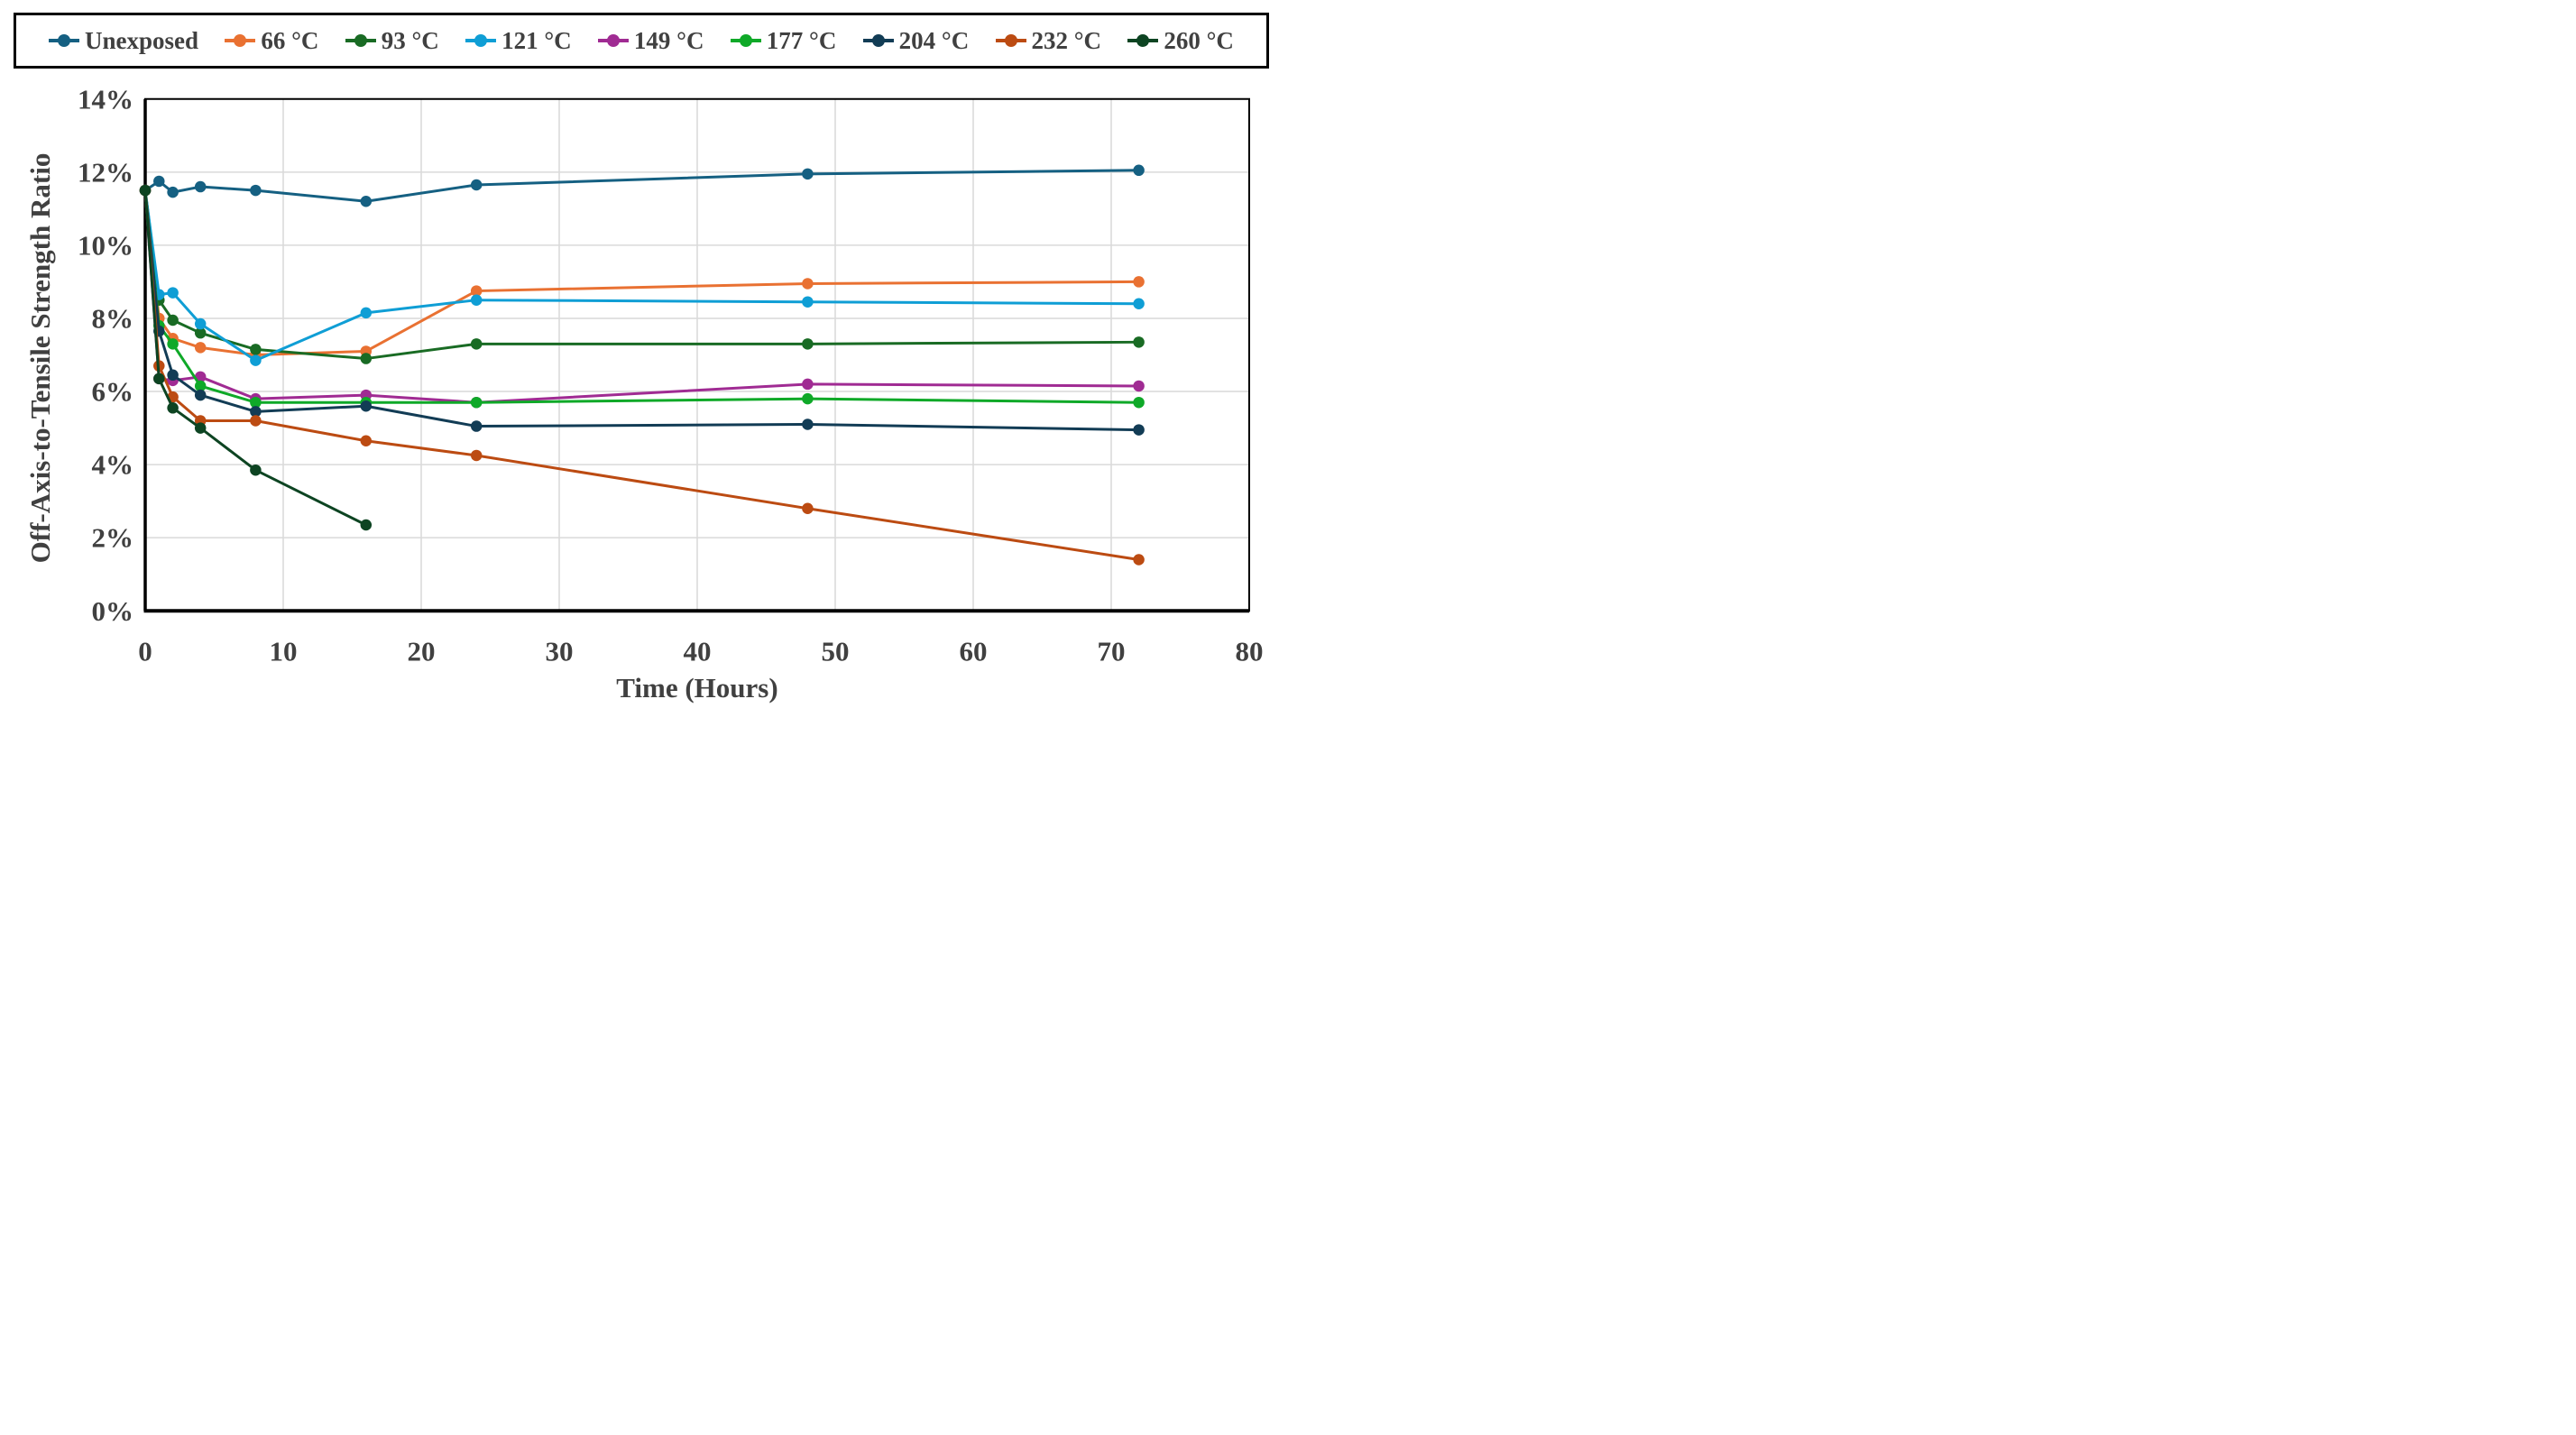  Describe the element at coordinates (698, 651) in the screenshot. I see `x-tick-label: 40` at that location.